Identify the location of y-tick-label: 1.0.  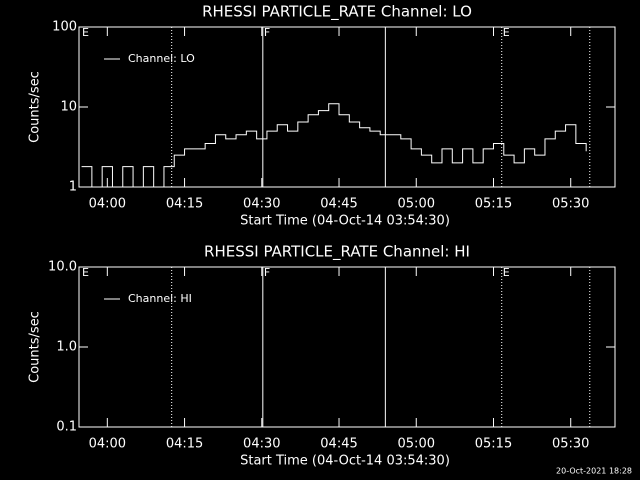
(66, 347).